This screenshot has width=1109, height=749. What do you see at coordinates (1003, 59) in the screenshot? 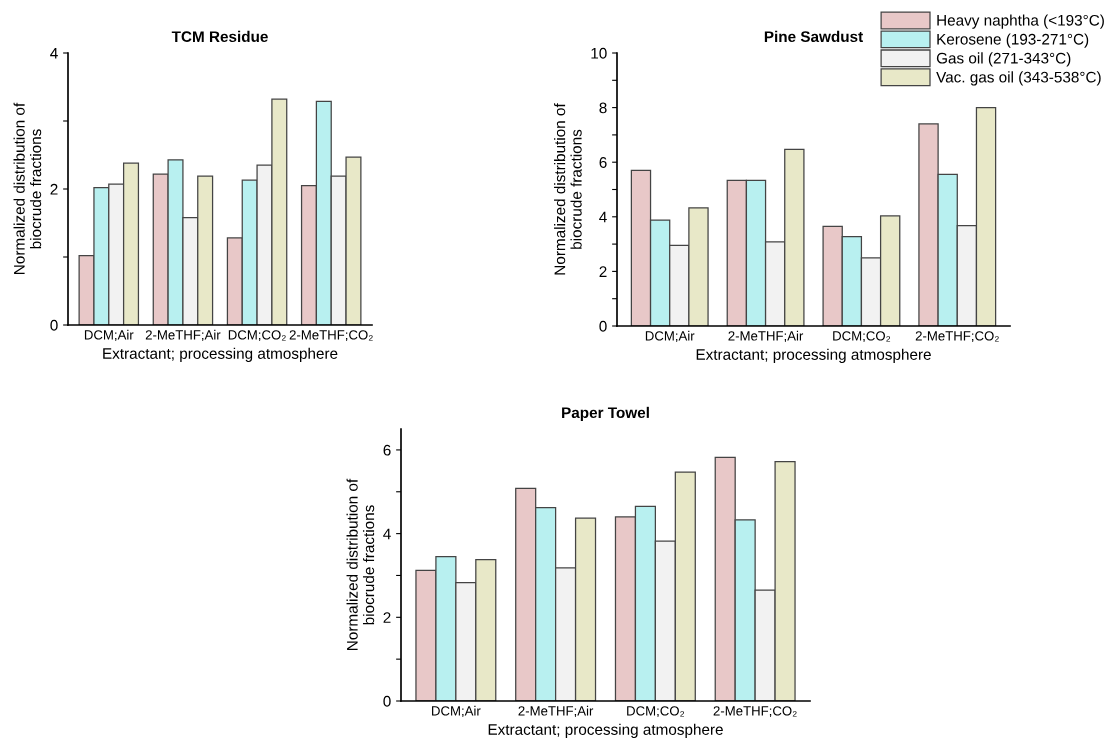
I see `legend-label: Gas oil (271-343°C)` at bounding box center [1003, 59].